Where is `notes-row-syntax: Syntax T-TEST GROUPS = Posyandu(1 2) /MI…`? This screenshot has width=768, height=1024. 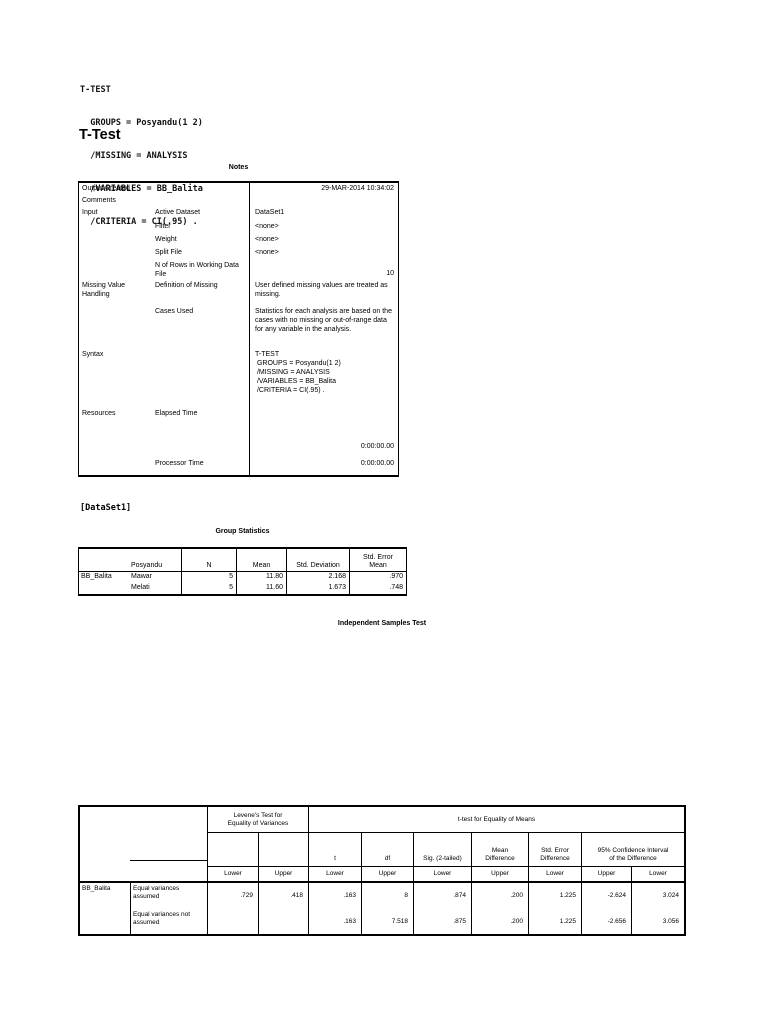 notes-row-syntax: Syntax T-TEST GROUPS = Posyandu(1 2) /MI… is located at coordinates (238, 378).